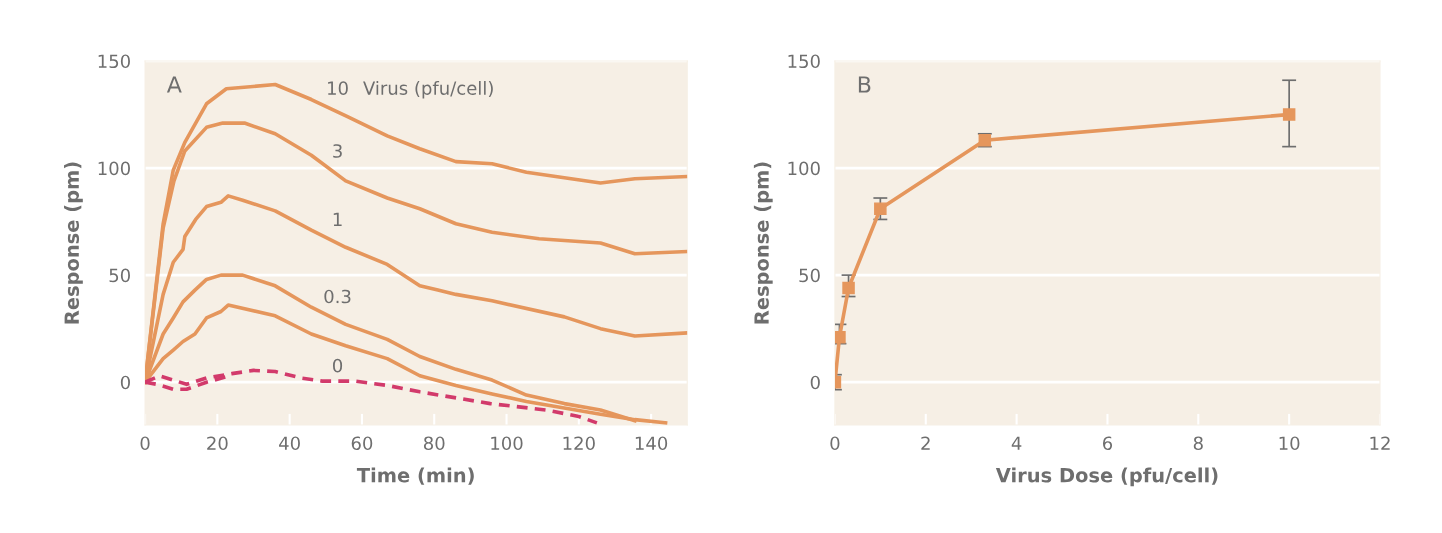  Describe the element at coordinates (337, 219) in the screenshot. I see `series-label: 1` at that location.